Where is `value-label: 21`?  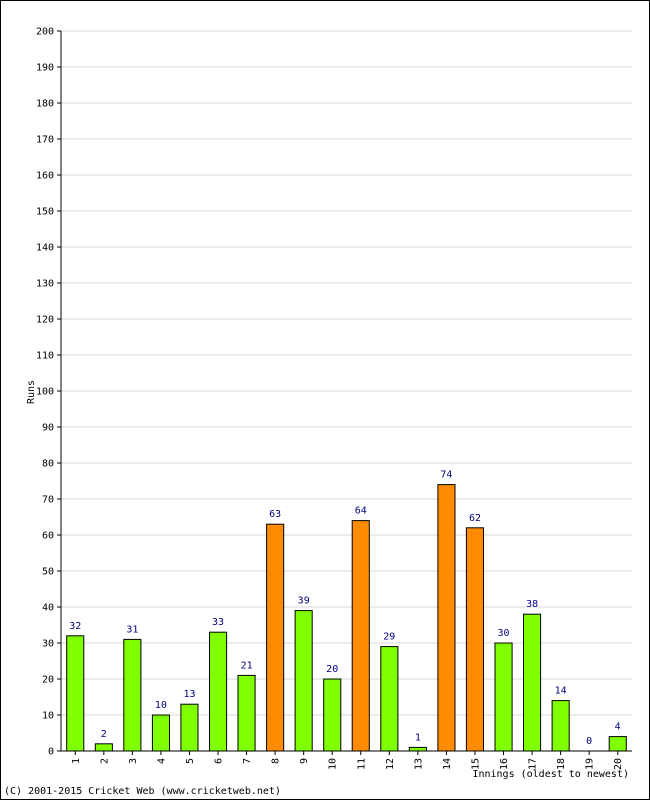 value-label: 21 is located at coordinates (247, 665).